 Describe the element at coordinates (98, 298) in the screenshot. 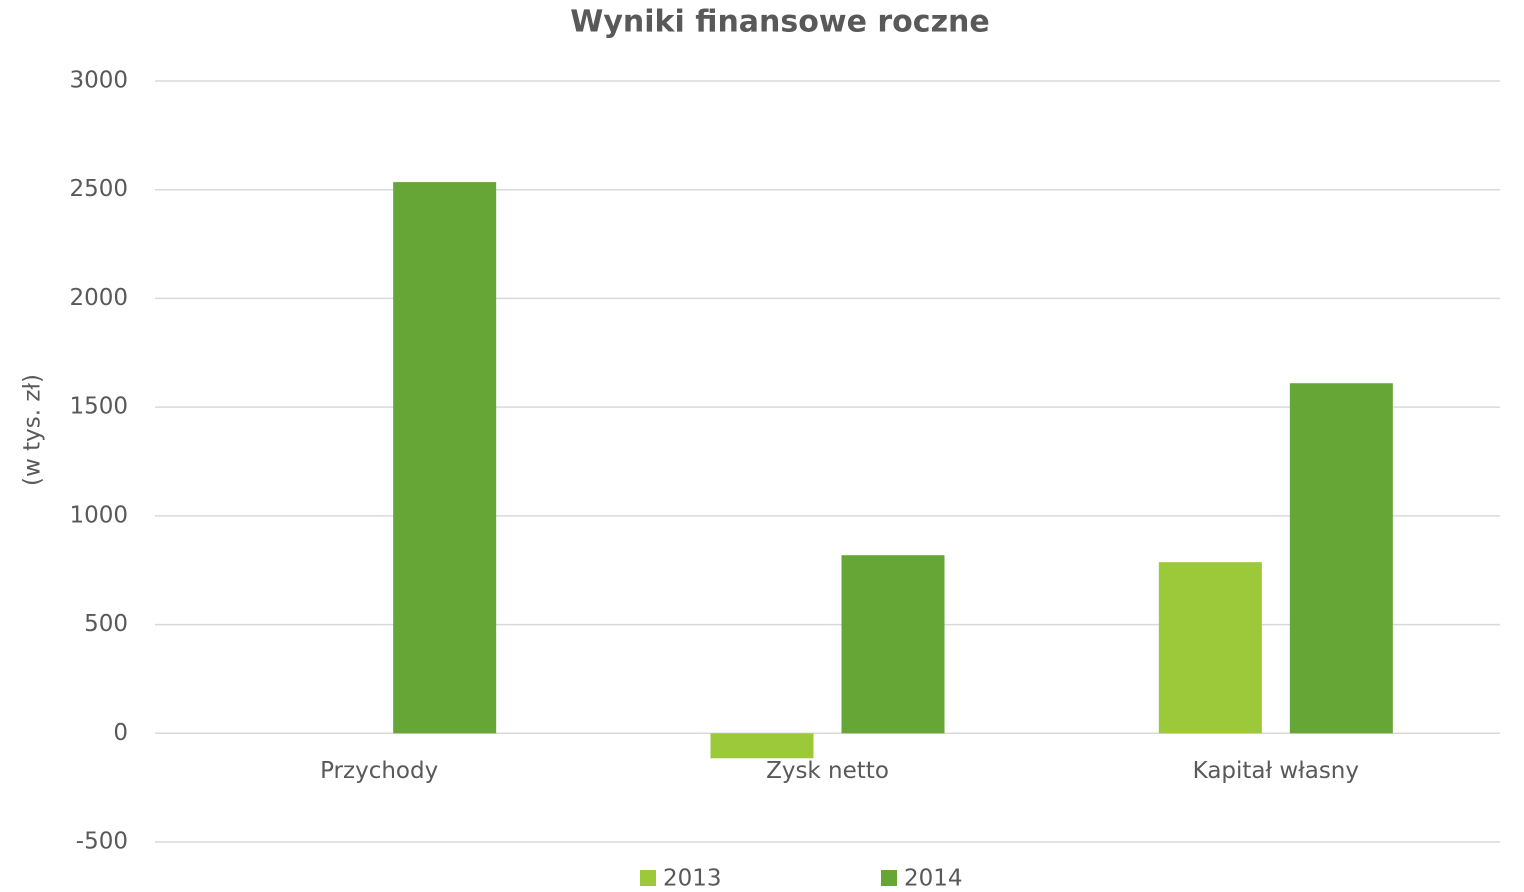

I see `y-tick-label: 2000` at that location.